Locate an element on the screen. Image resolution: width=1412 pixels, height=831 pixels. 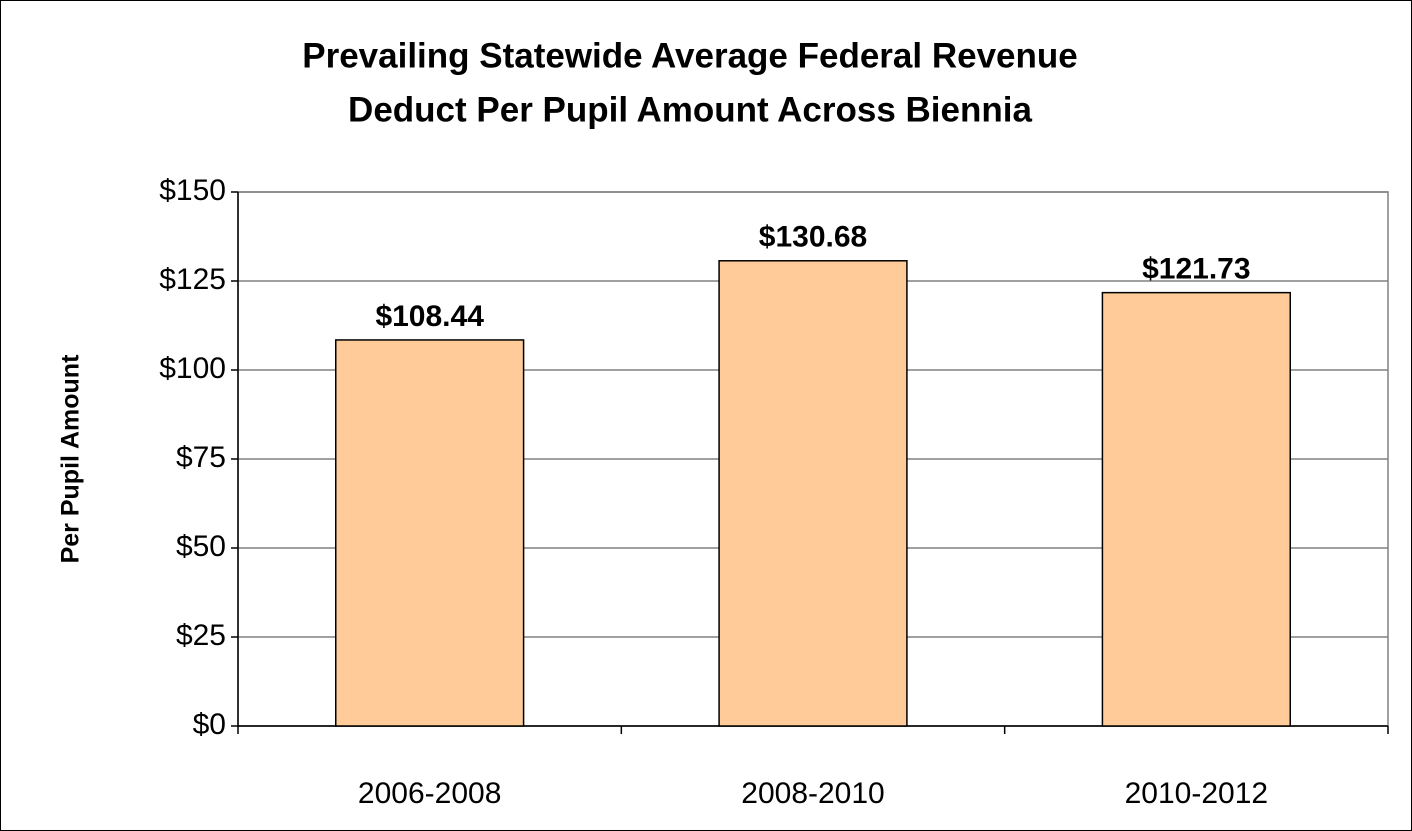
value-label: $121.73 is located at coordinates (1196, 269).